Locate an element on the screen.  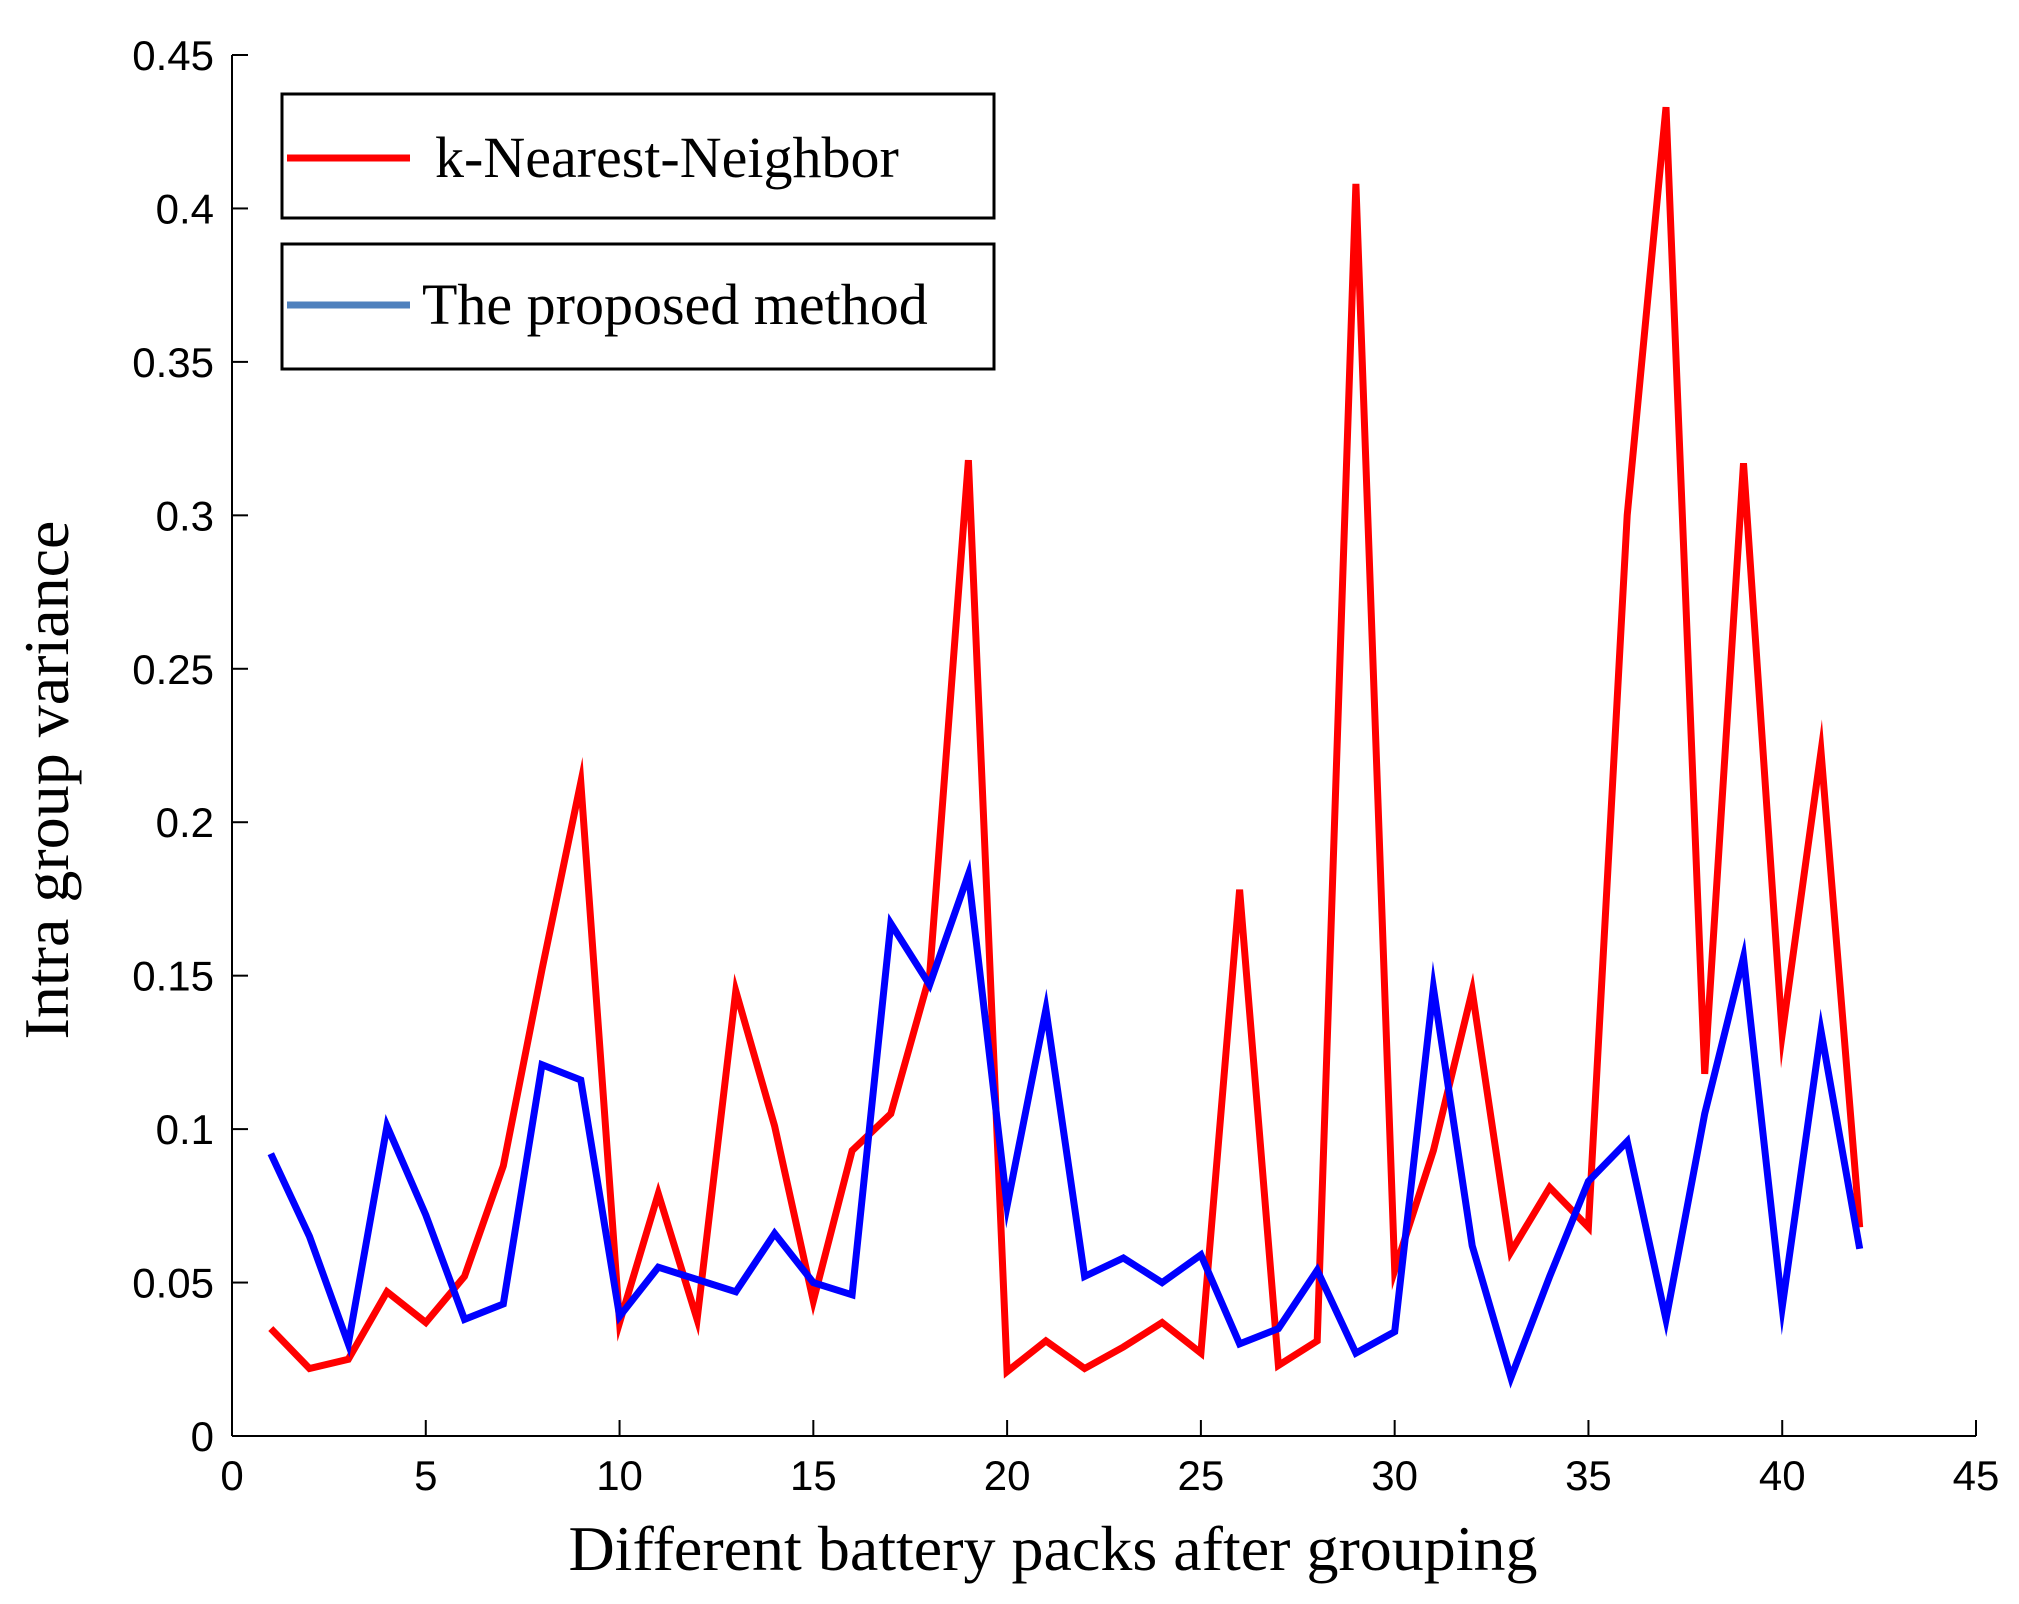
x-tick-label: 45 is located at coordinates (1976, 1475).